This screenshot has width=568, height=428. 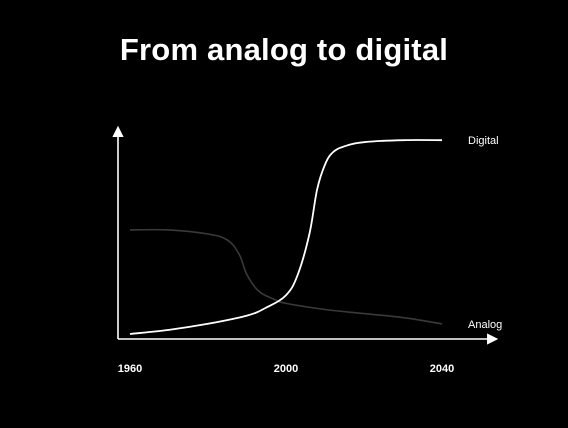 I want to click on x-tick-label: 2000, so click(x=286, y=369).